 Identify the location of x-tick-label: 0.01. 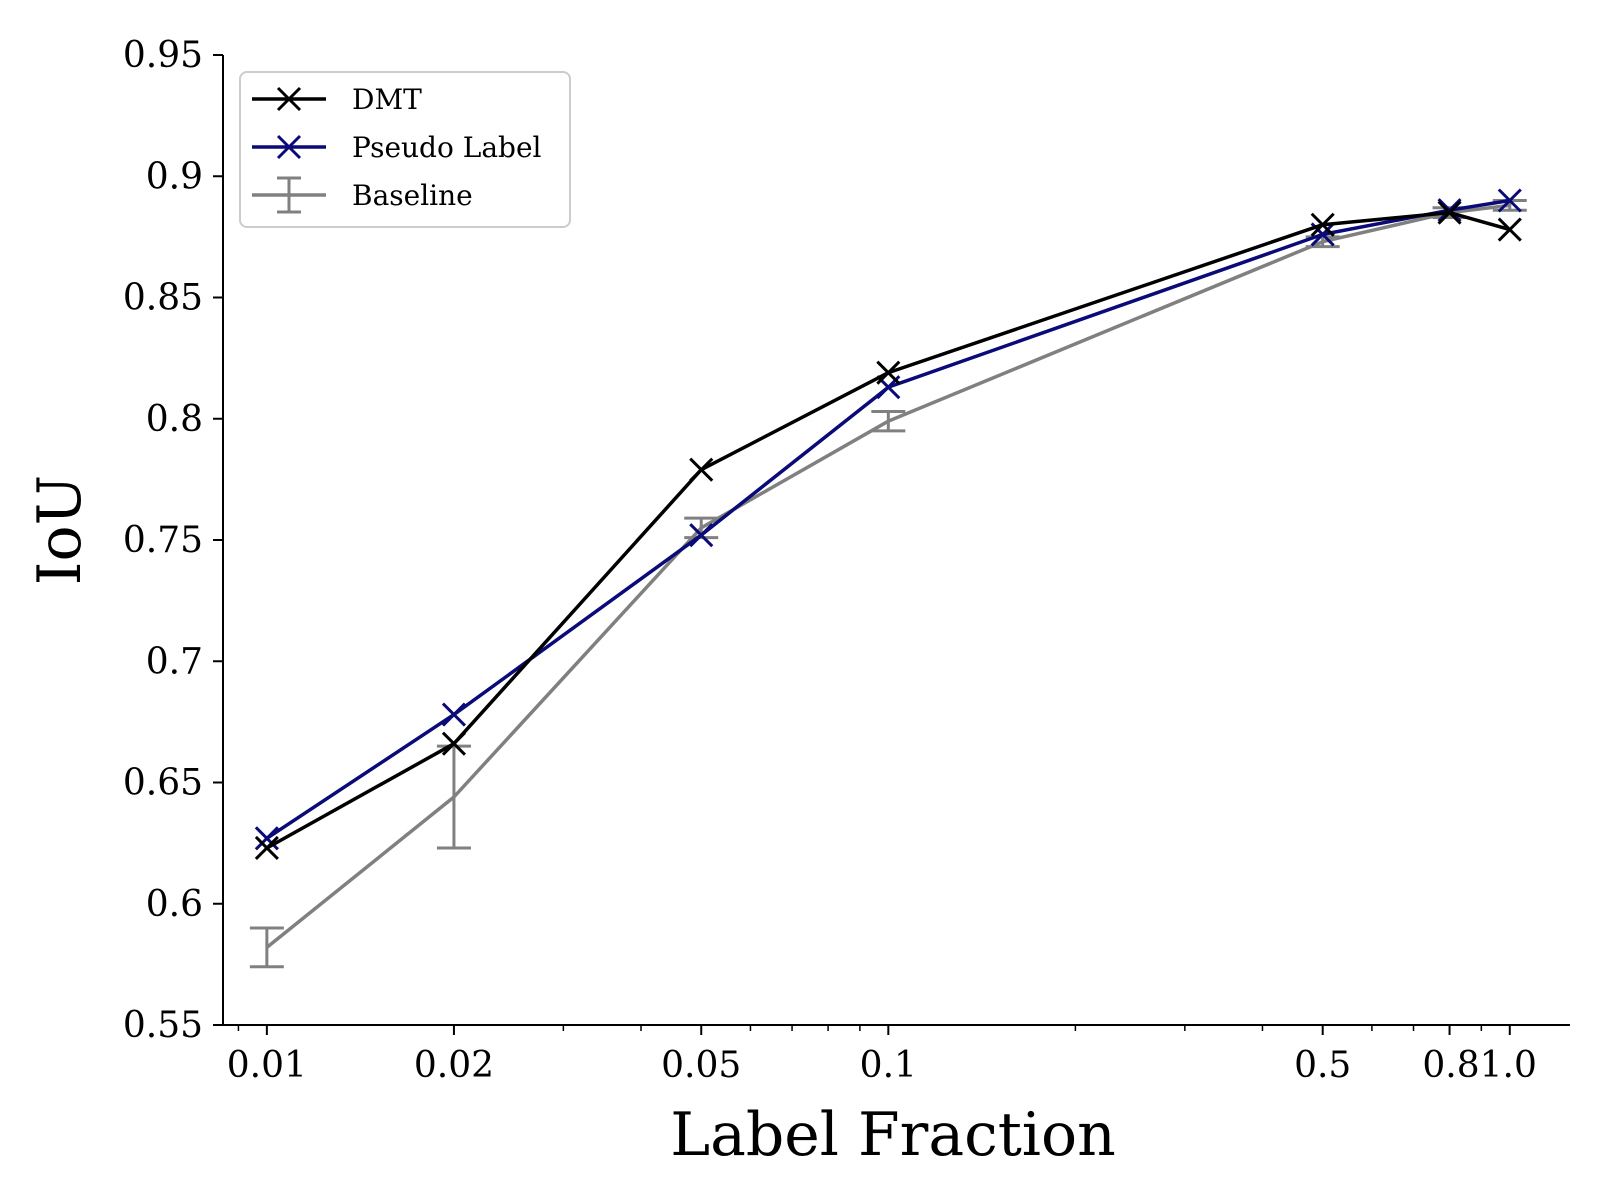
(267, 1065).